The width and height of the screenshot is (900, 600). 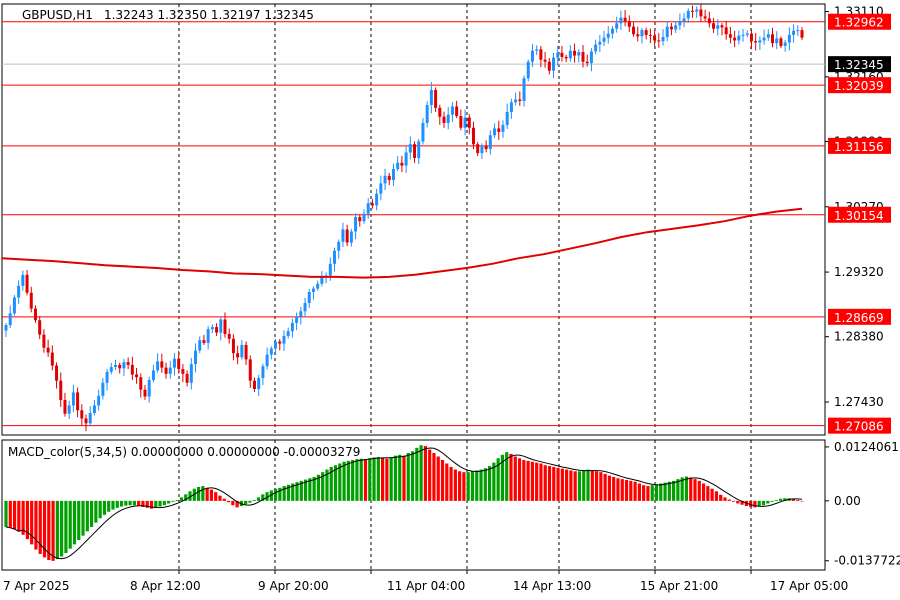 What do you see at coordinates (859, 65) in the screenshot?
I see `last-price-label: 1.32345` at bounding box center [859, 65].